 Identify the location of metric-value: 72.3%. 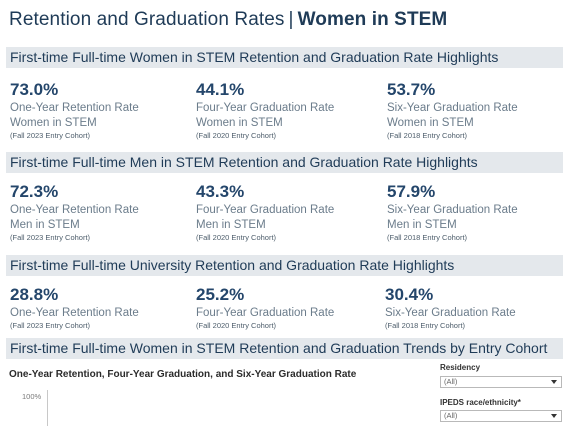
(34, 191).